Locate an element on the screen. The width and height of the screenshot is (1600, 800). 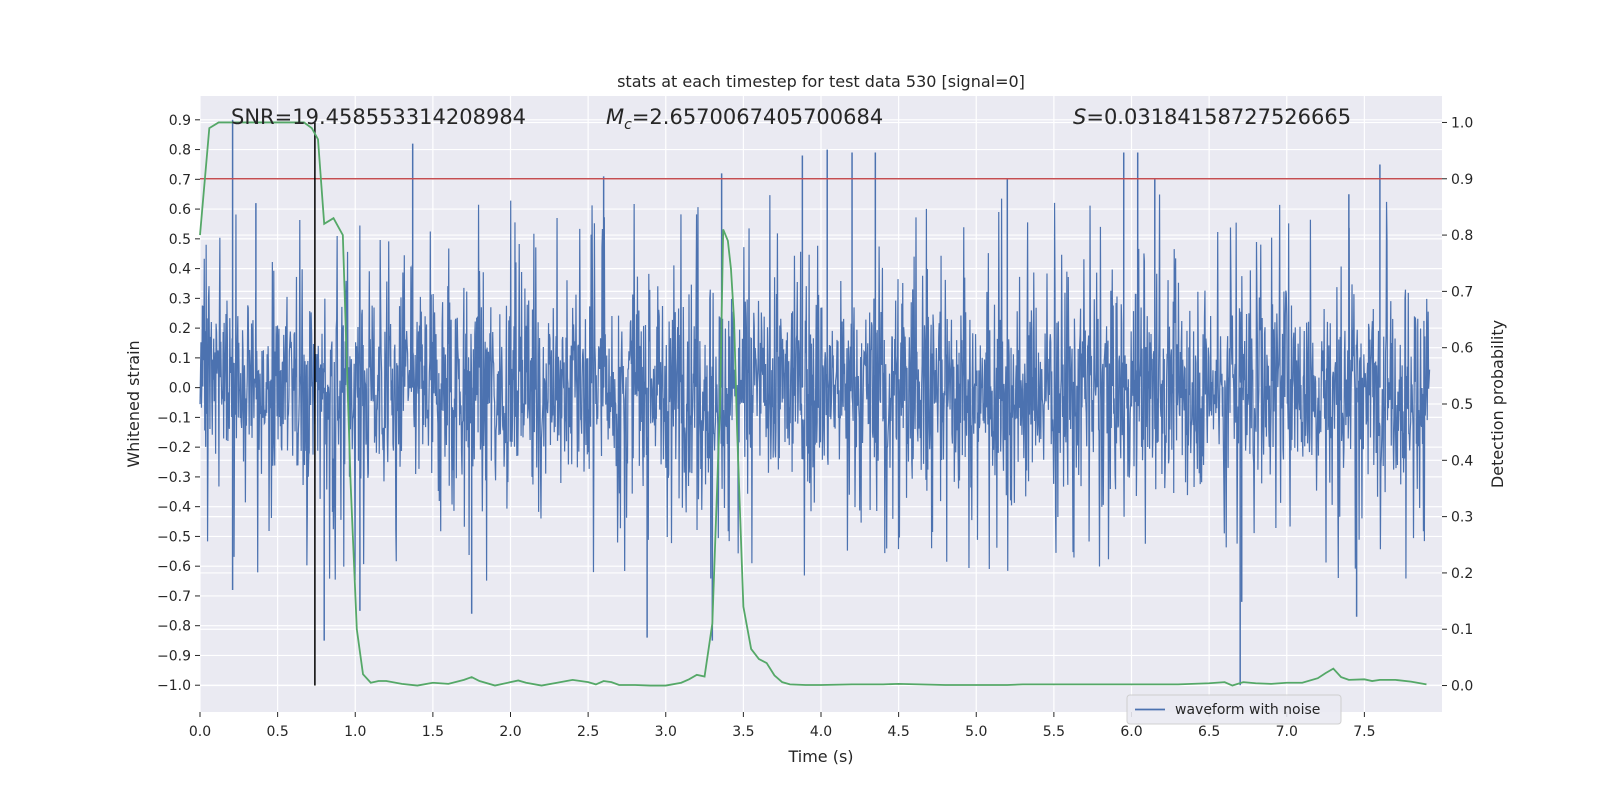
s-symbol: S is located at coordinates (1079, 117).